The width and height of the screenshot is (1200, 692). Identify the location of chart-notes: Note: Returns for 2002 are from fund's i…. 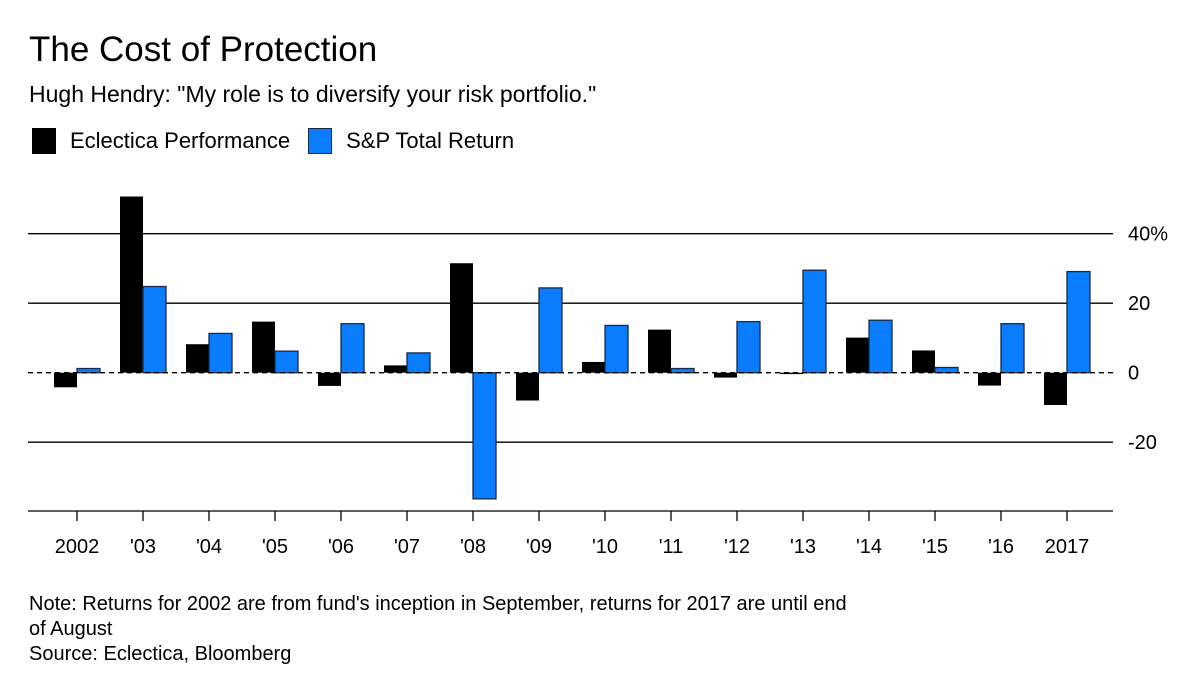
(438, 629).